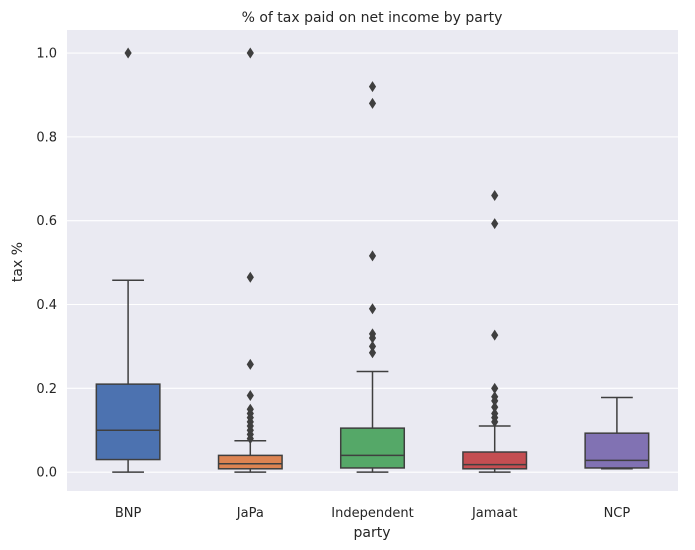 This screenshot has height=550, width=695. What do you see at coordinates (46, 305) in the screenshot?
I see `y-tick-label: 0.4` at bounding box center [46, 305].